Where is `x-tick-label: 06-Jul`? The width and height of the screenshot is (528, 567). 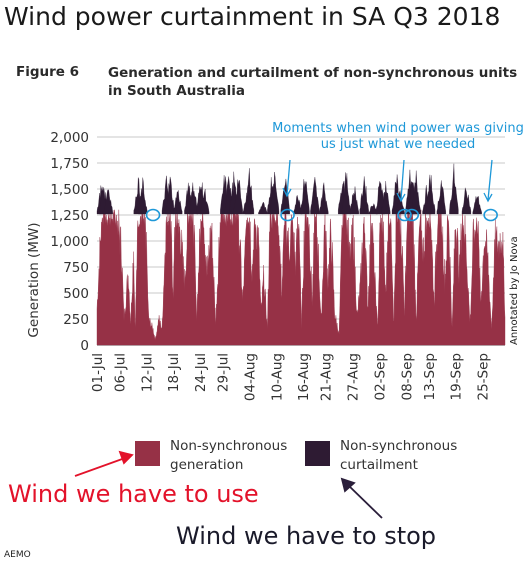
x-tick-label: 06-Jul is located at coordinates (120, 372).